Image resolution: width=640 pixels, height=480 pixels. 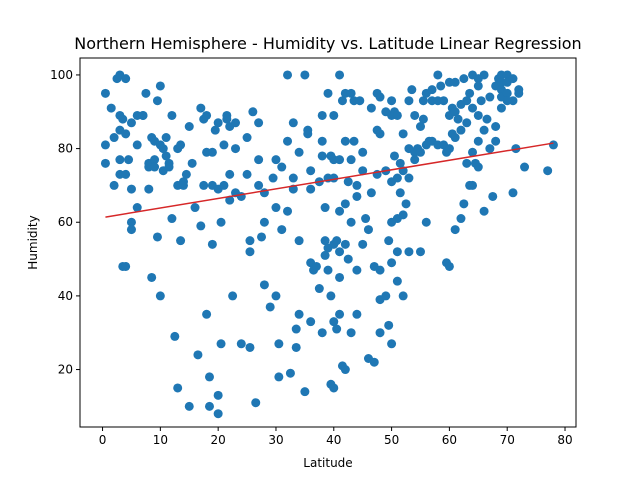 What do you see at coordinates (329, 180) in the screenshot?
I see `regression-line` at bounding box center [329, 180].